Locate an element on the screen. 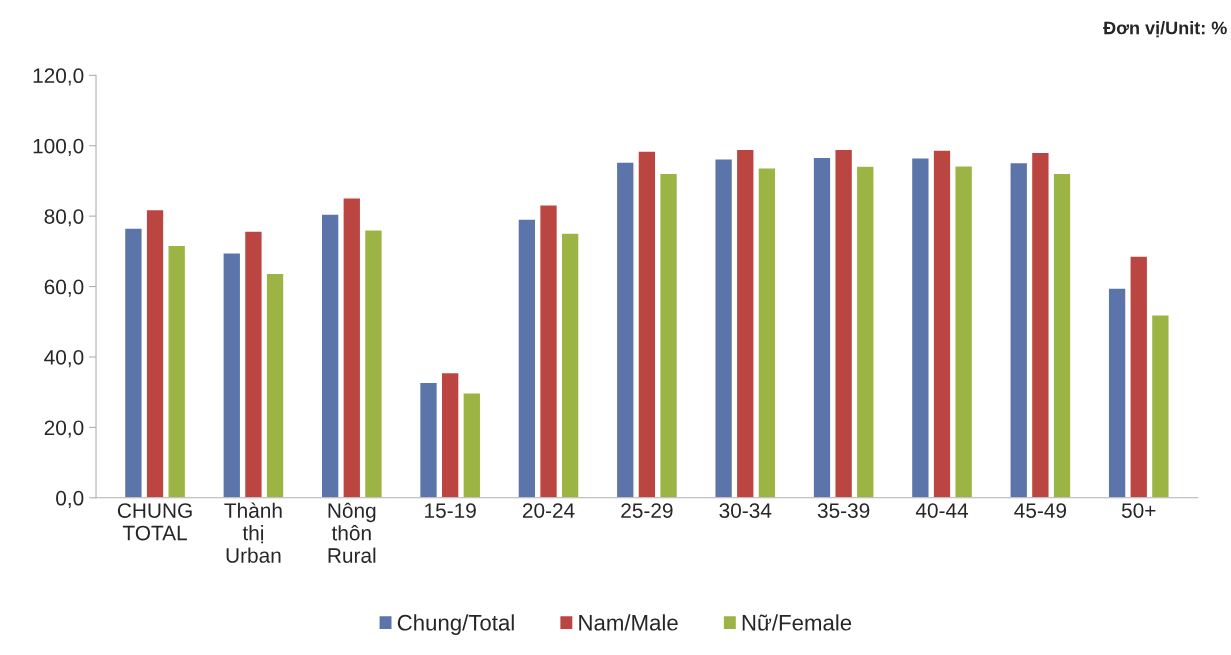 This screenshot has height=655, width=1231. y-tick-label: 0,0 is located at coordinates (70, 499).